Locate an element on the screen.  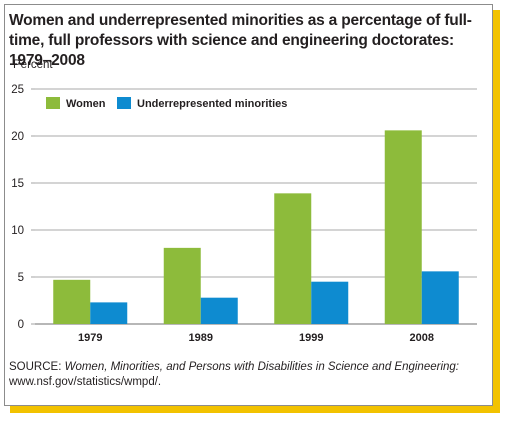
y-tick-label: 15 is located at coordinates (17, 184).